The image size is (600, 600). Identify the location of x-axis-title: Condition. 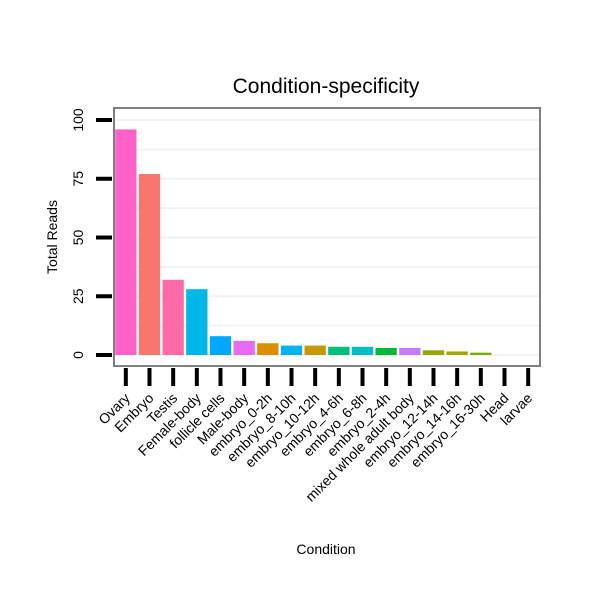
(325, 549).